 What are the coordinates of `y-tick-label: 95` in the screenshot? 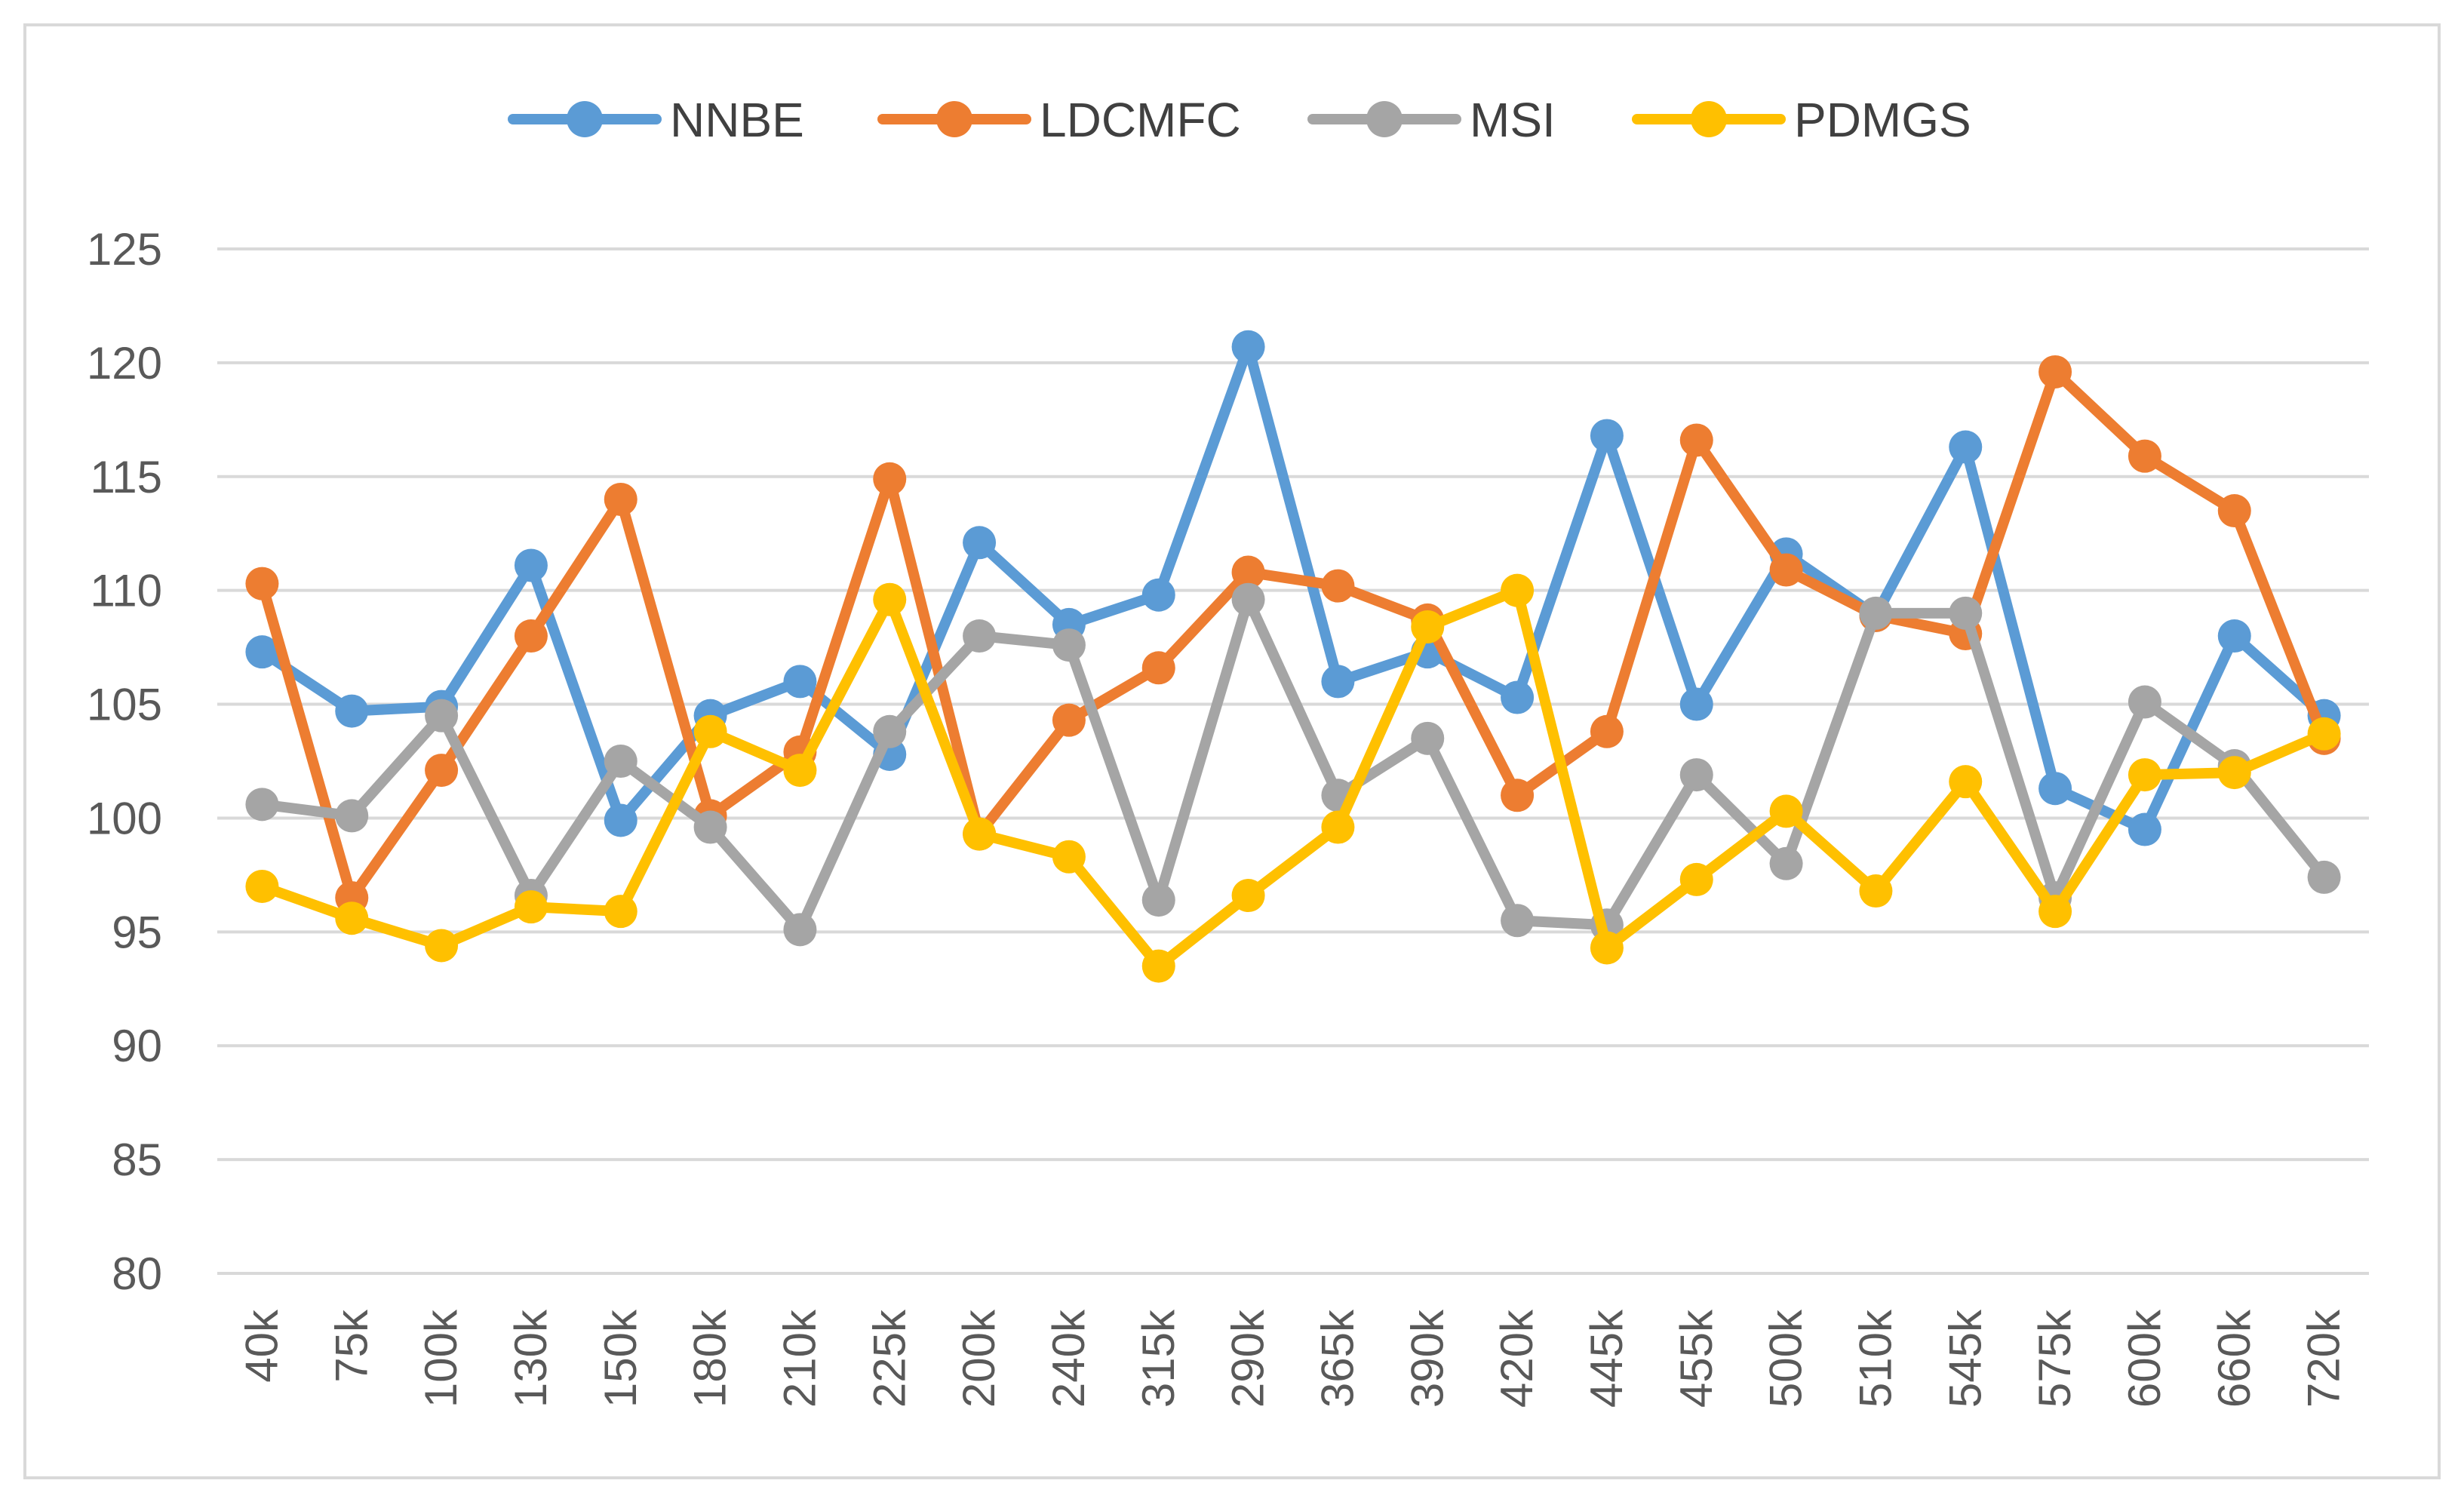 It's located at (137, 932).